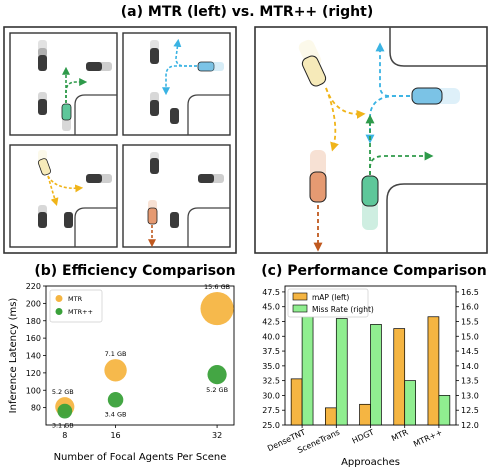  Describe the element at coordinates (116, 354) in the screenshot. I see `memory-label: 7.1 GB` at that location.